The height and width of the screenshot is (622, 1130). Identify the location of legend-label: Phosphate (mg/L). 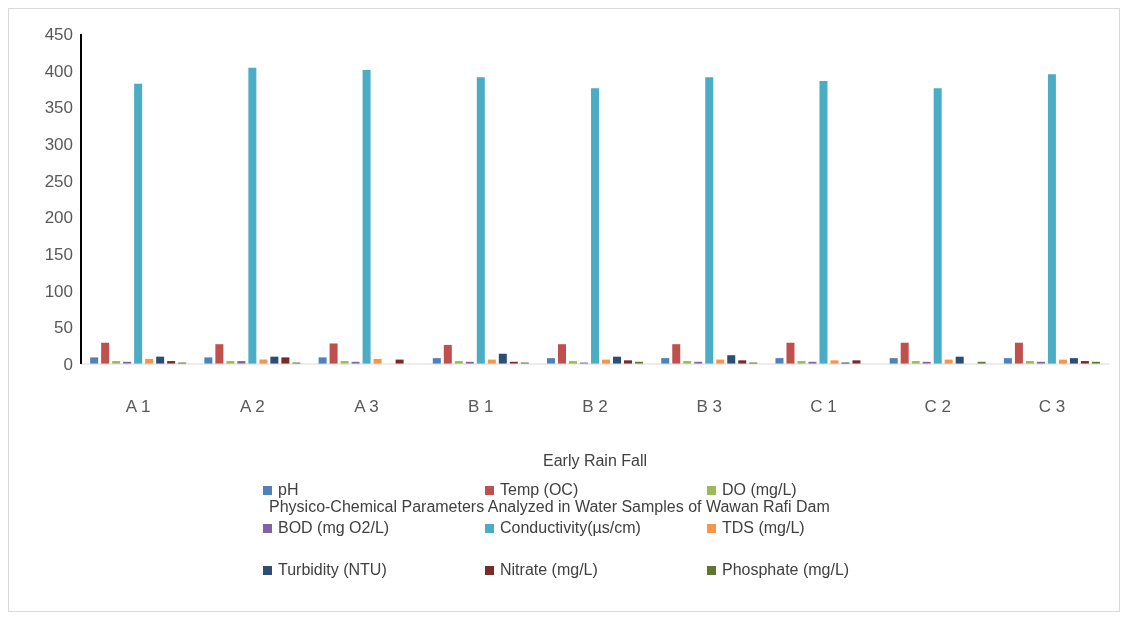
(786, 570).